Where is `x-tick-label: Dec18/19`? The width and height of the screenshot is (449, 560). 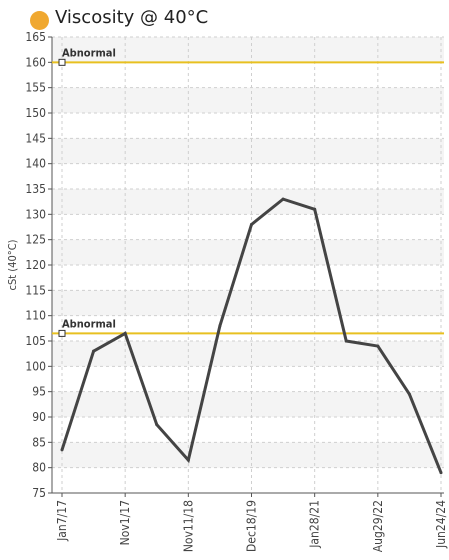
x-tick-label: Dec18/19 is located at coordinates (252, 526).